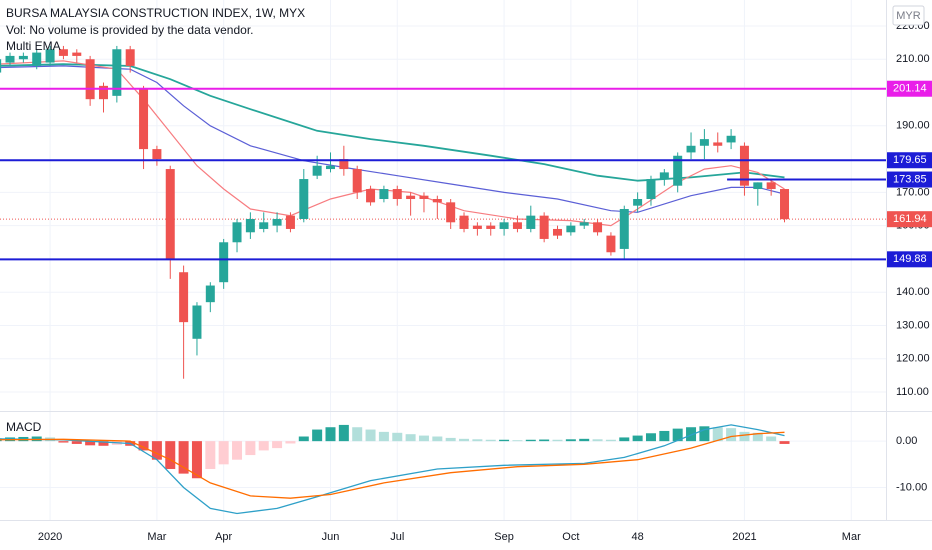 This screenshot has width=932, height=550. Describe the element at coordinates (50, 537) in the screenshot. I see `x-tick-label: 2020` at that location.